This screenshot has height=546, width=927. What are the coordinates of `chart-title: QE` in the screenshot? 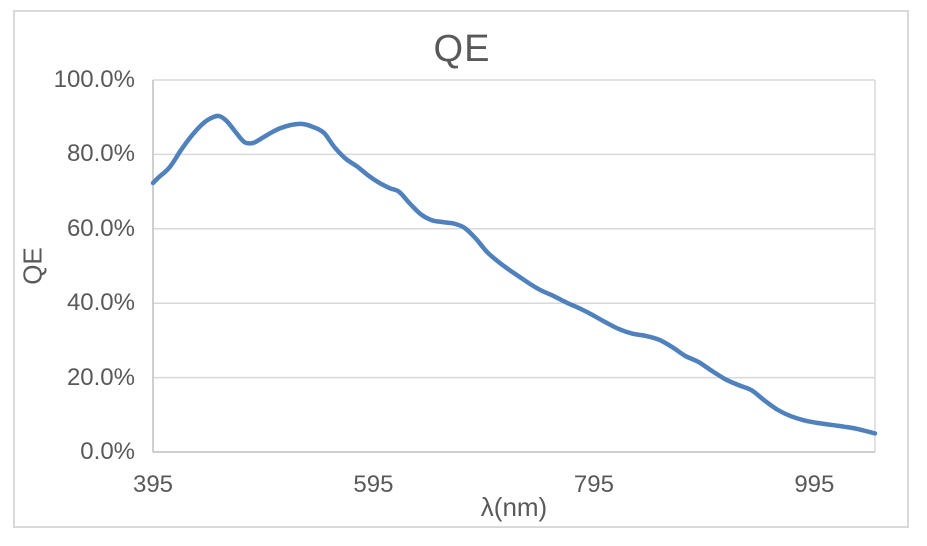 It's located at (462, 49).